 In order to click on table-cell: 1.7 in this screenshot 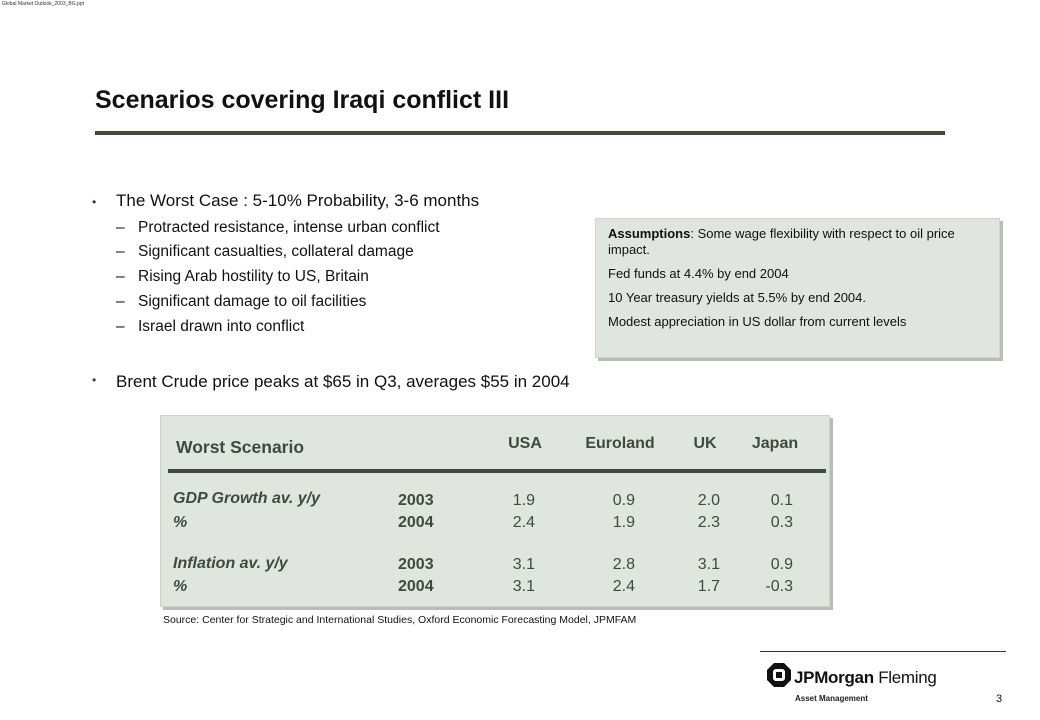, I will do `click(708, 586)`.